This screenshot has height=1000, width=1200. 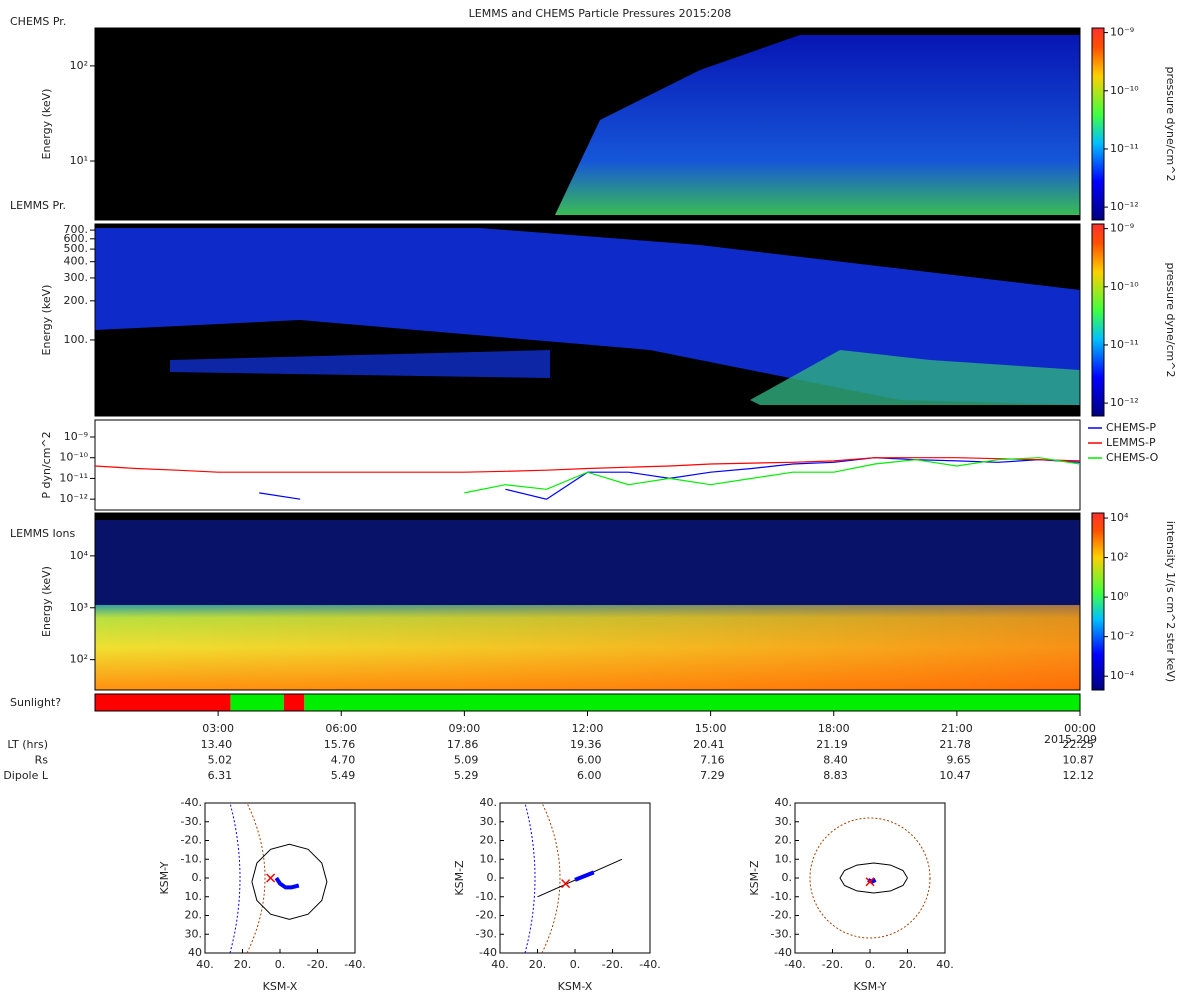 What do you see at coordinates (76, 238) in the screenshot?
I see `y-tick-label: 600.` at bounding box center [76, 238].